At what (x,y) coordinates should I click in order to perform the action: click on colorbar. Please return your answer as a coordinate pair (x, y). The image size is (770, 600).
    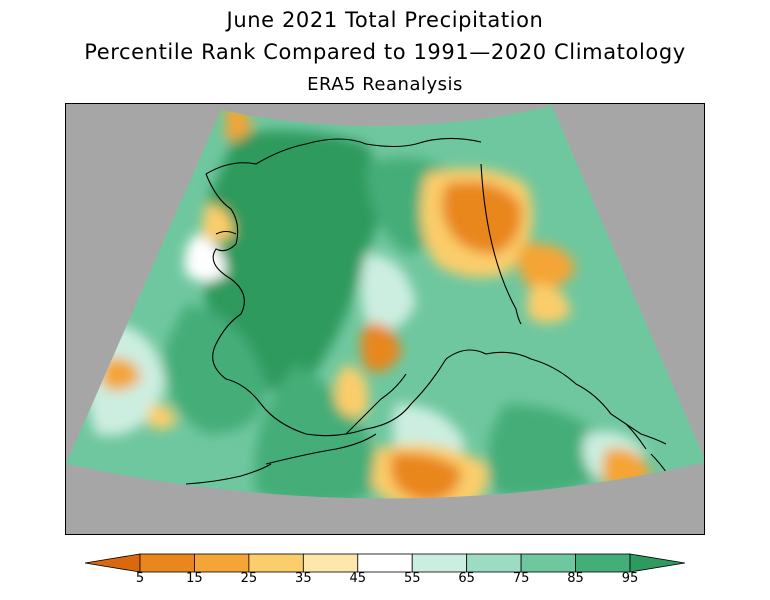
    Looking at the image, I should click on (385, 563).